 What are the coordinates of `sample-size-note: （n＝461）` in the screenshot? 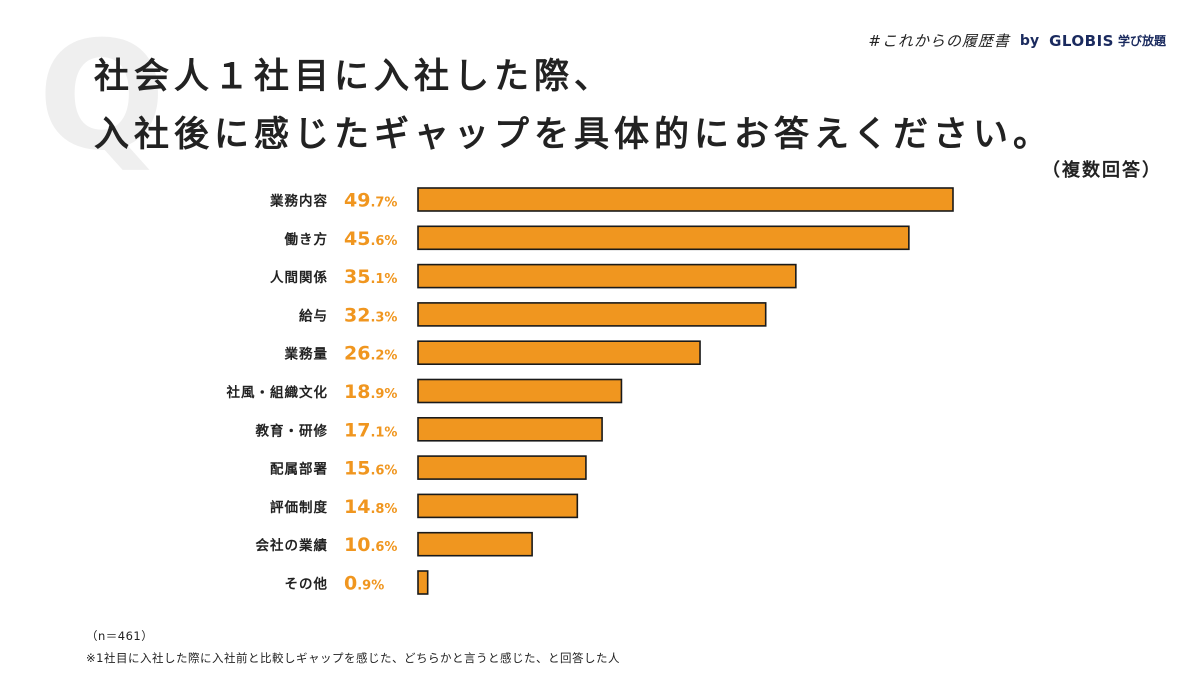 It's located at (120, 636).